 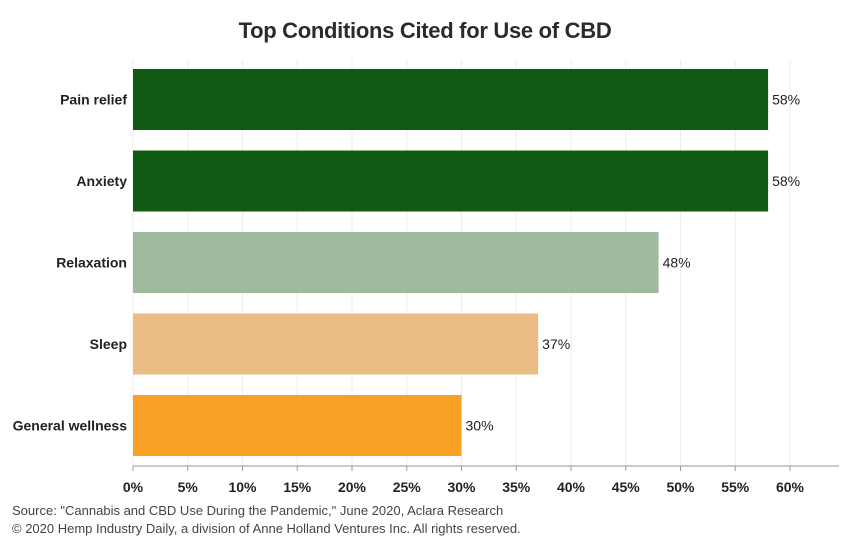 I want to click on category-label: Relaxation, so click(x=91, y=263).